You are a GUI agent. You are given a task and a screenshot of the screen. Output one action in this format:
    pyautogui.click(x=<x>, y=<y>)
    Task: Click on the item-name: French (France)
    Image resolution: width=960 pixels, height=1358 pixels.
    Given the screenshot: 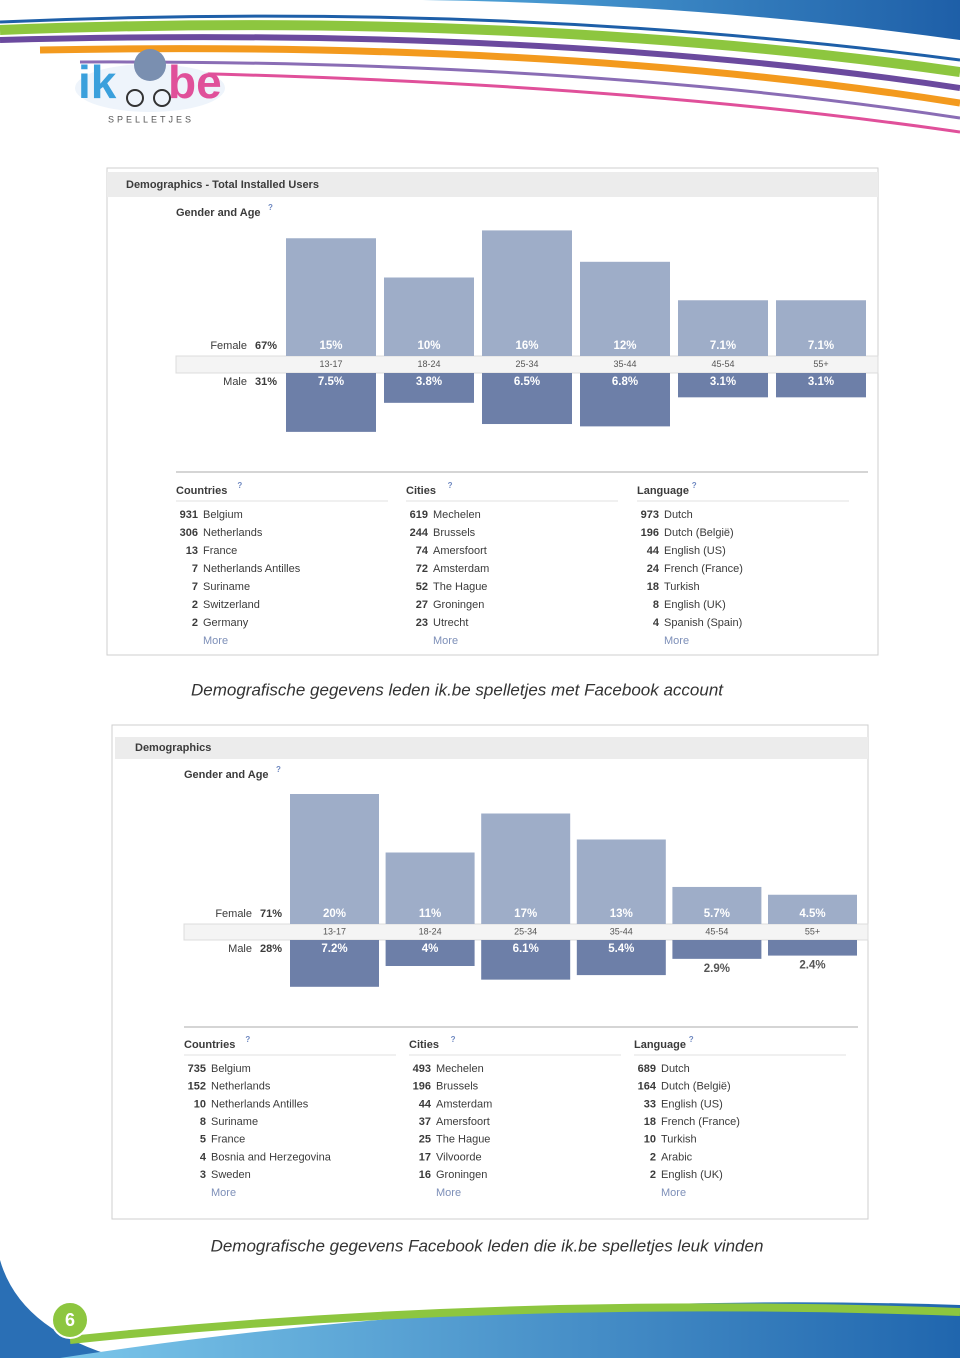 What is the action you would take?
    pyautogui.click(x=703, y=569)
    